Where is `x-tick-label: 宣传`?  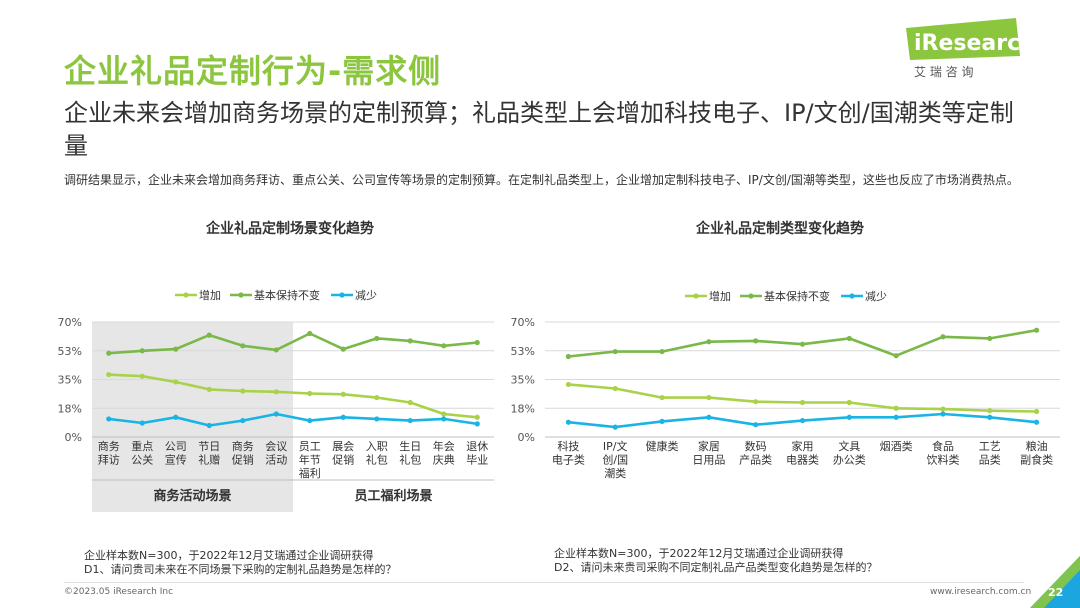 x-tick-label: 宣传 is located at coordinates (176, 460).